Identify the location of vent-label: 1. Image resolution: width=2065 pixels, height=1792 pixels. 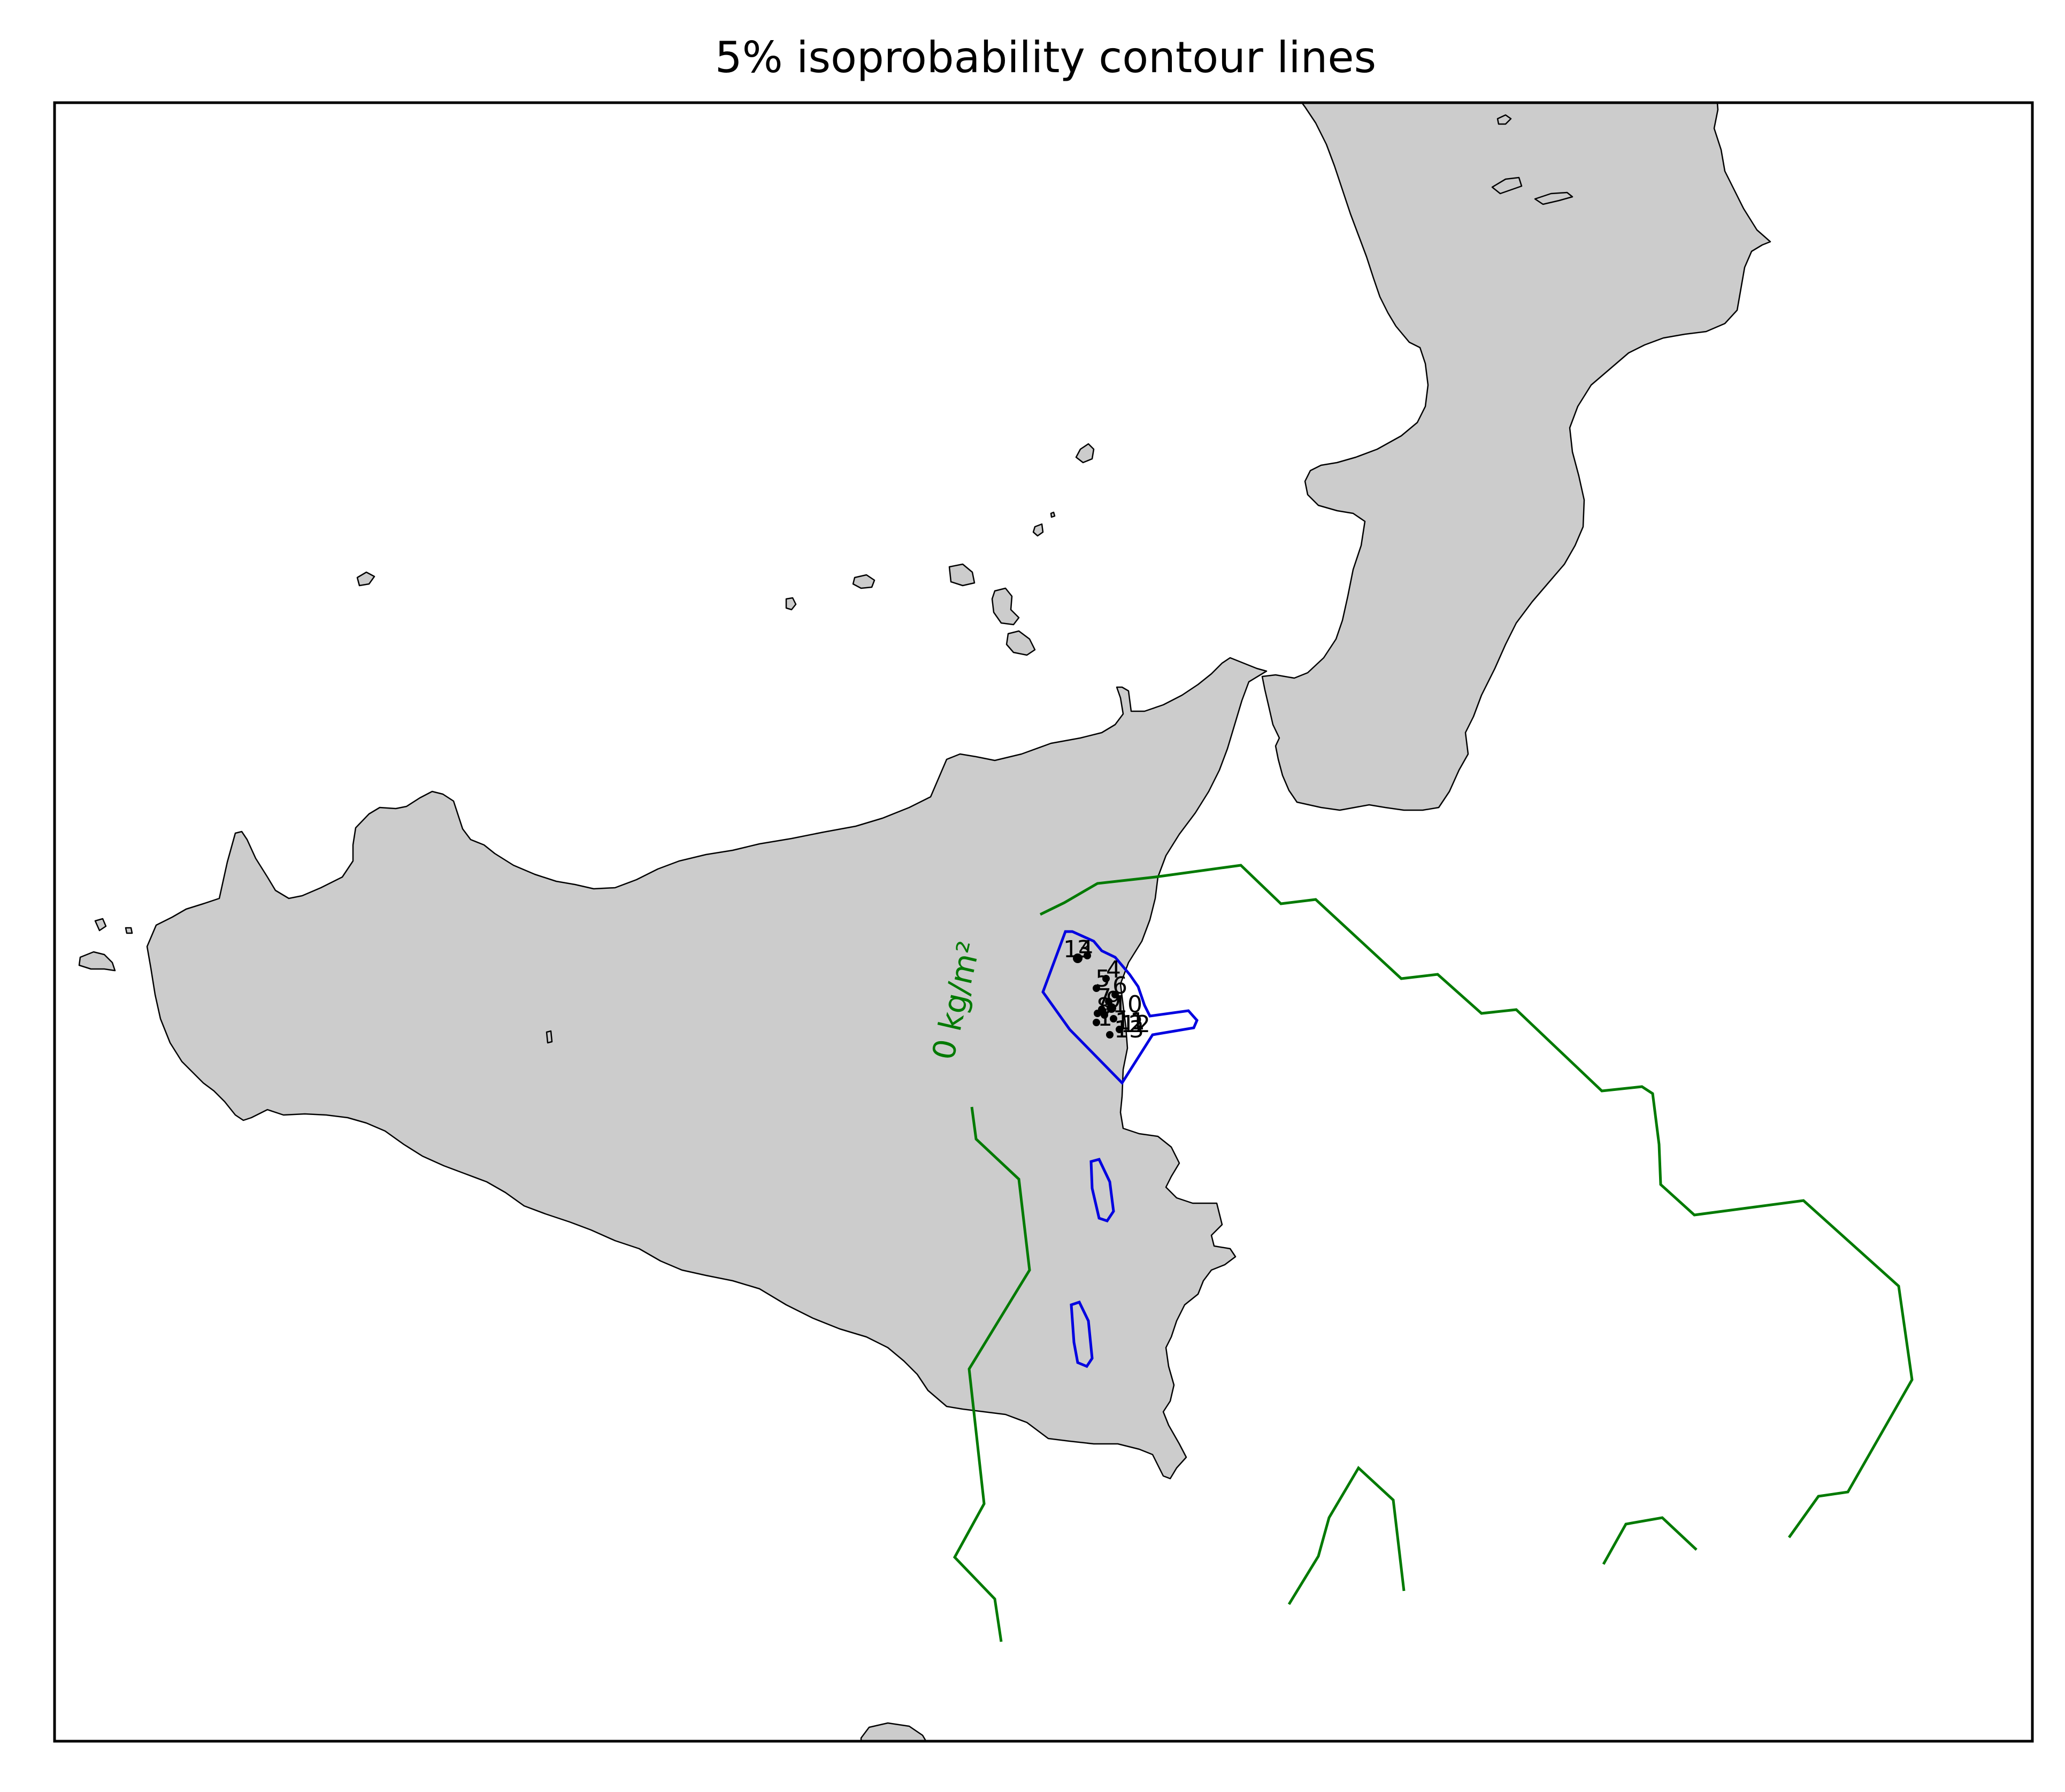
(1104, 1018).